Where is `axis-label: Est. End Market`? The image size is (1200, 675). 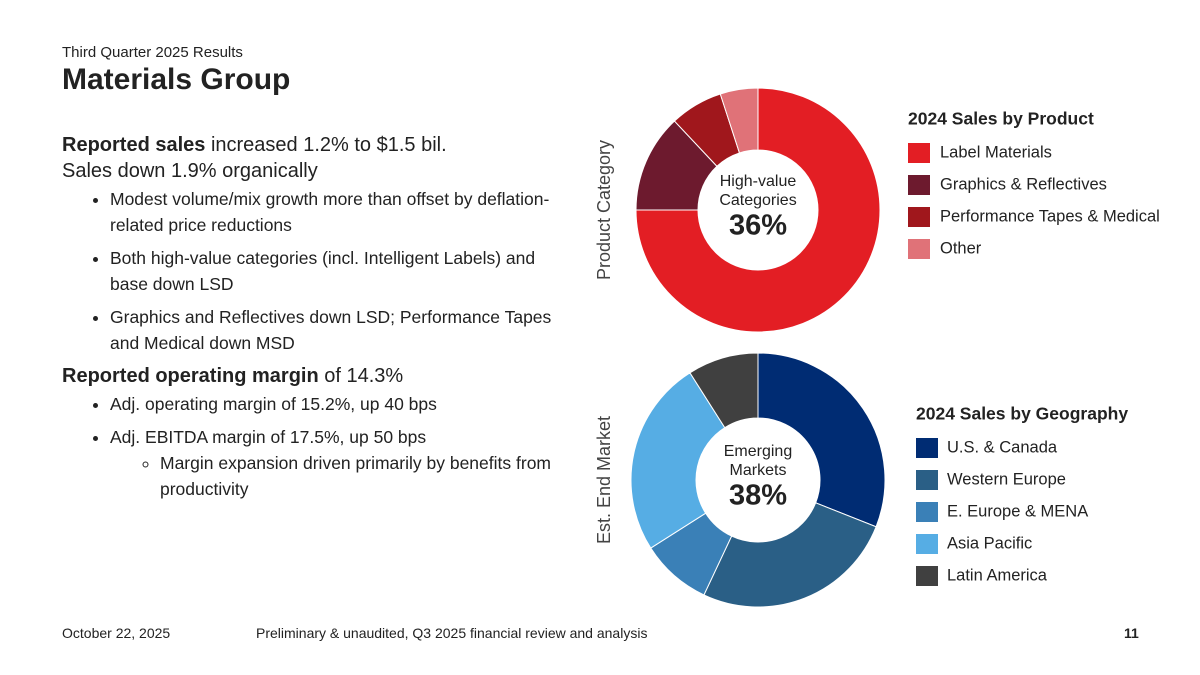
axis-label: Est. End Market is located at coordinates (604, 480).